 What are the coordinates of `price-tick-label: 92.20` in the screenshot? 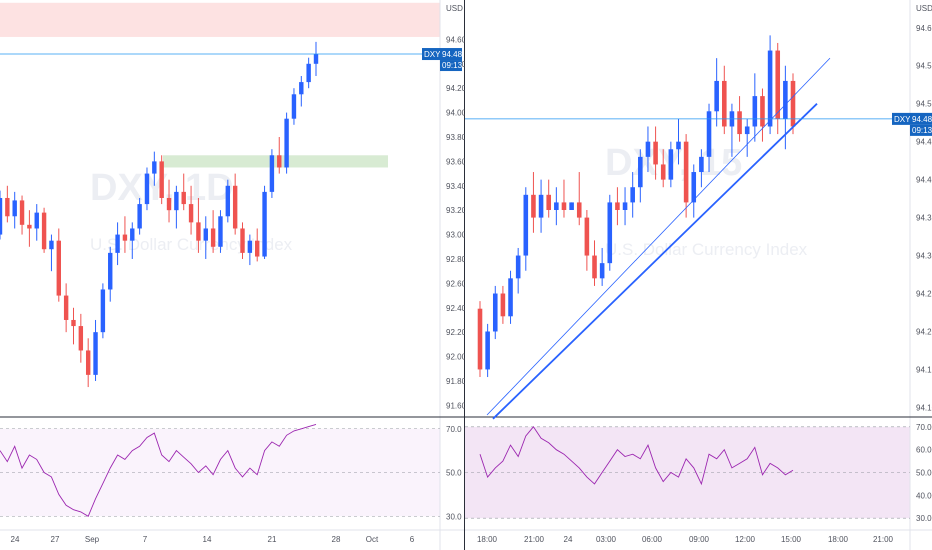 It's located at (456, 332).